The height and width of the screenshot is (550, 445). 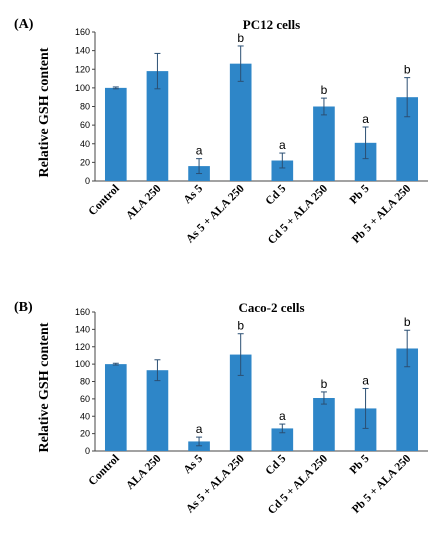 What do you see at coordinates (271, 24) in the screenshot?
I see `chart-title: PC12 cells` at bounding box center [271, 24].